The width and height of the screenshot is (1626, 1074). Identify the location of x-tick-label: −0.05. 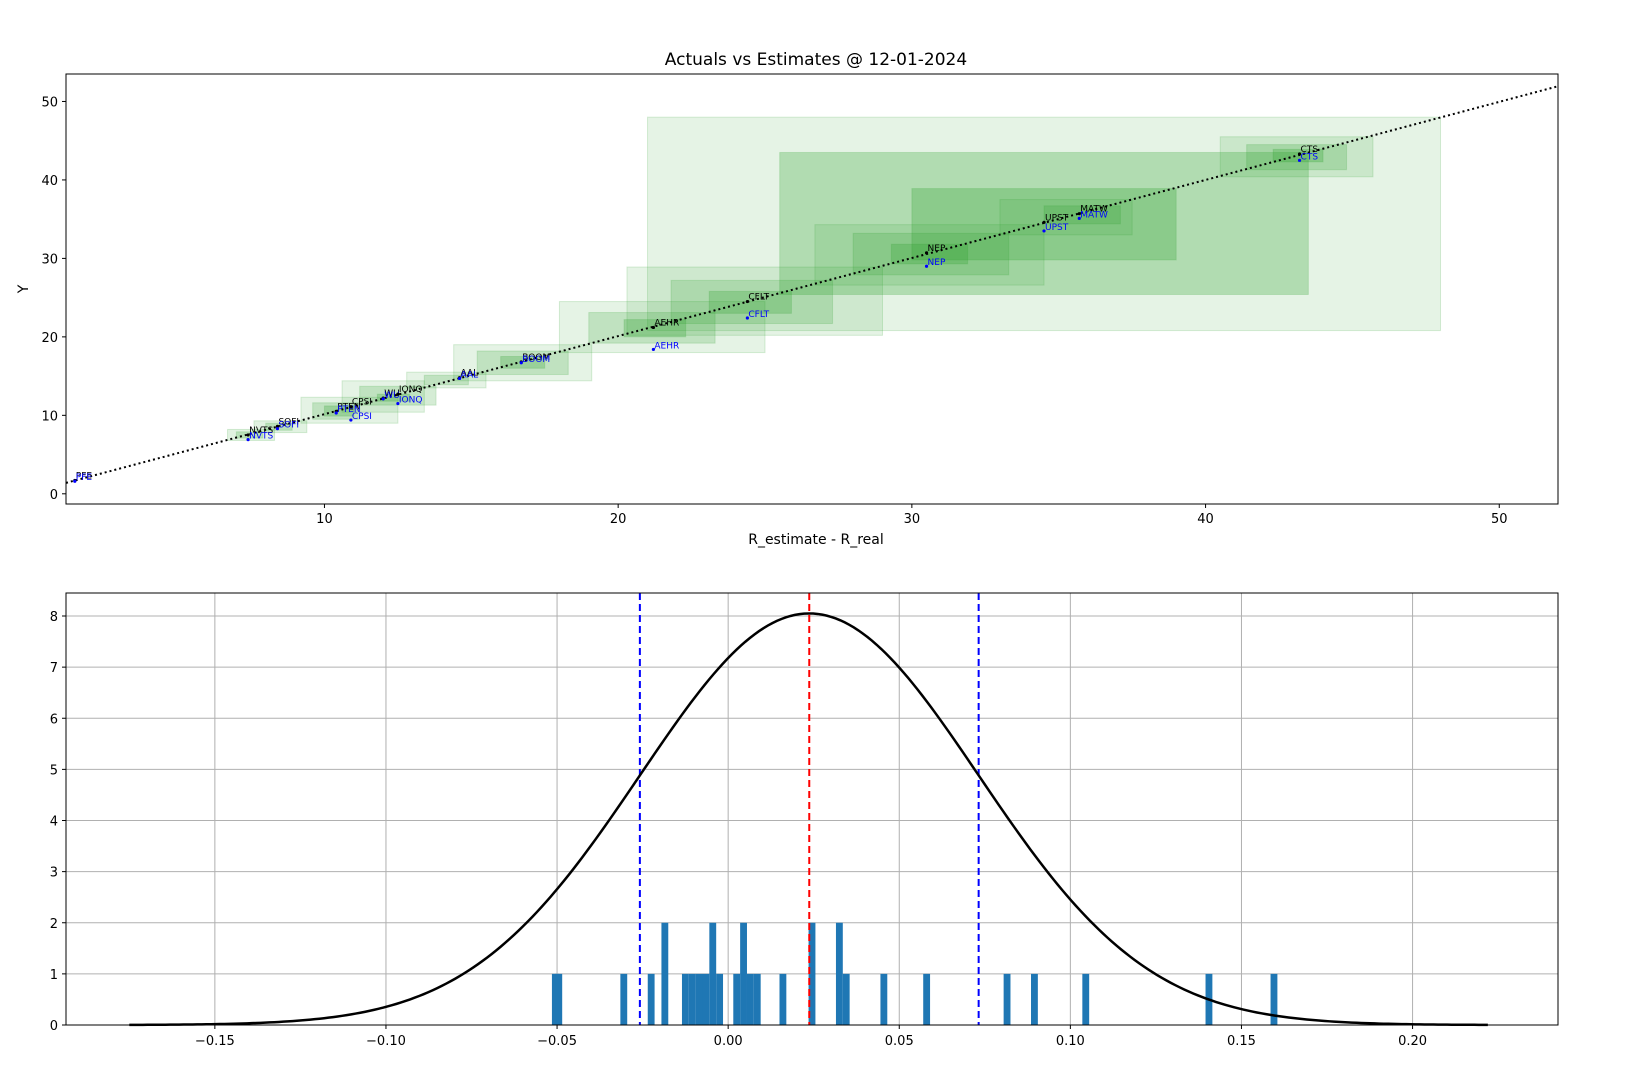
(557, 1041).